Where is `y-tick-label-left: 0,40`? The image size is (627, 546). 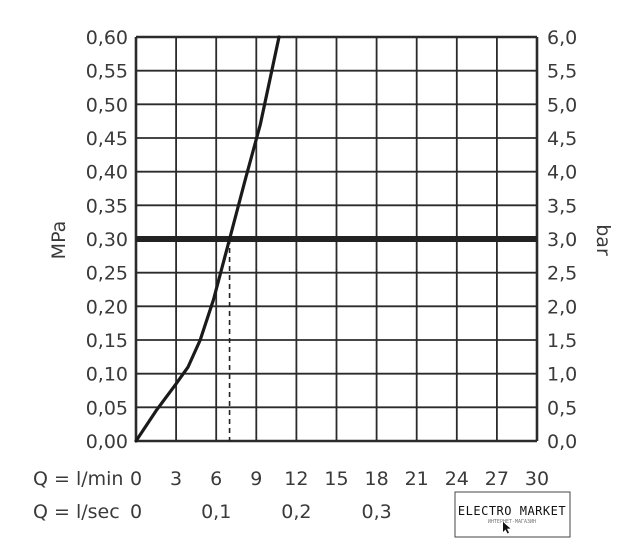
y-tick-label-left: 0,40 is located at coordinates (107, 173).